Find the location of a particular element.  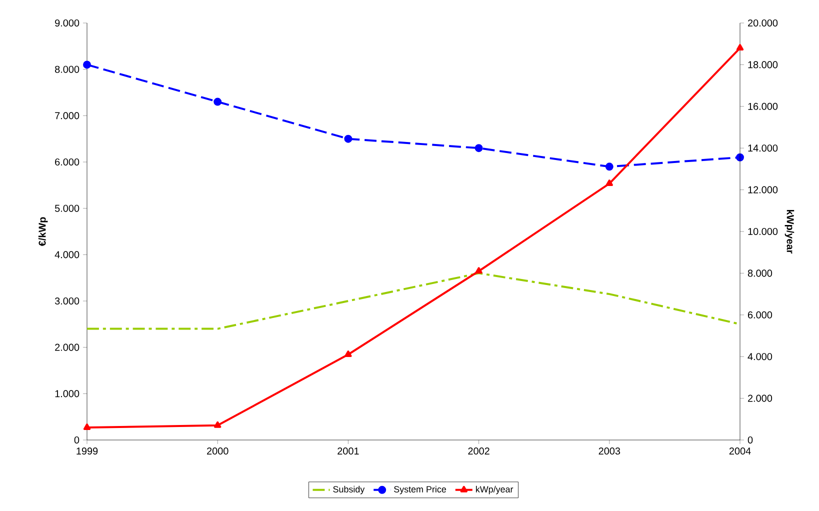

y-tick-label: 2.000 is located at coordinates (67, 347).